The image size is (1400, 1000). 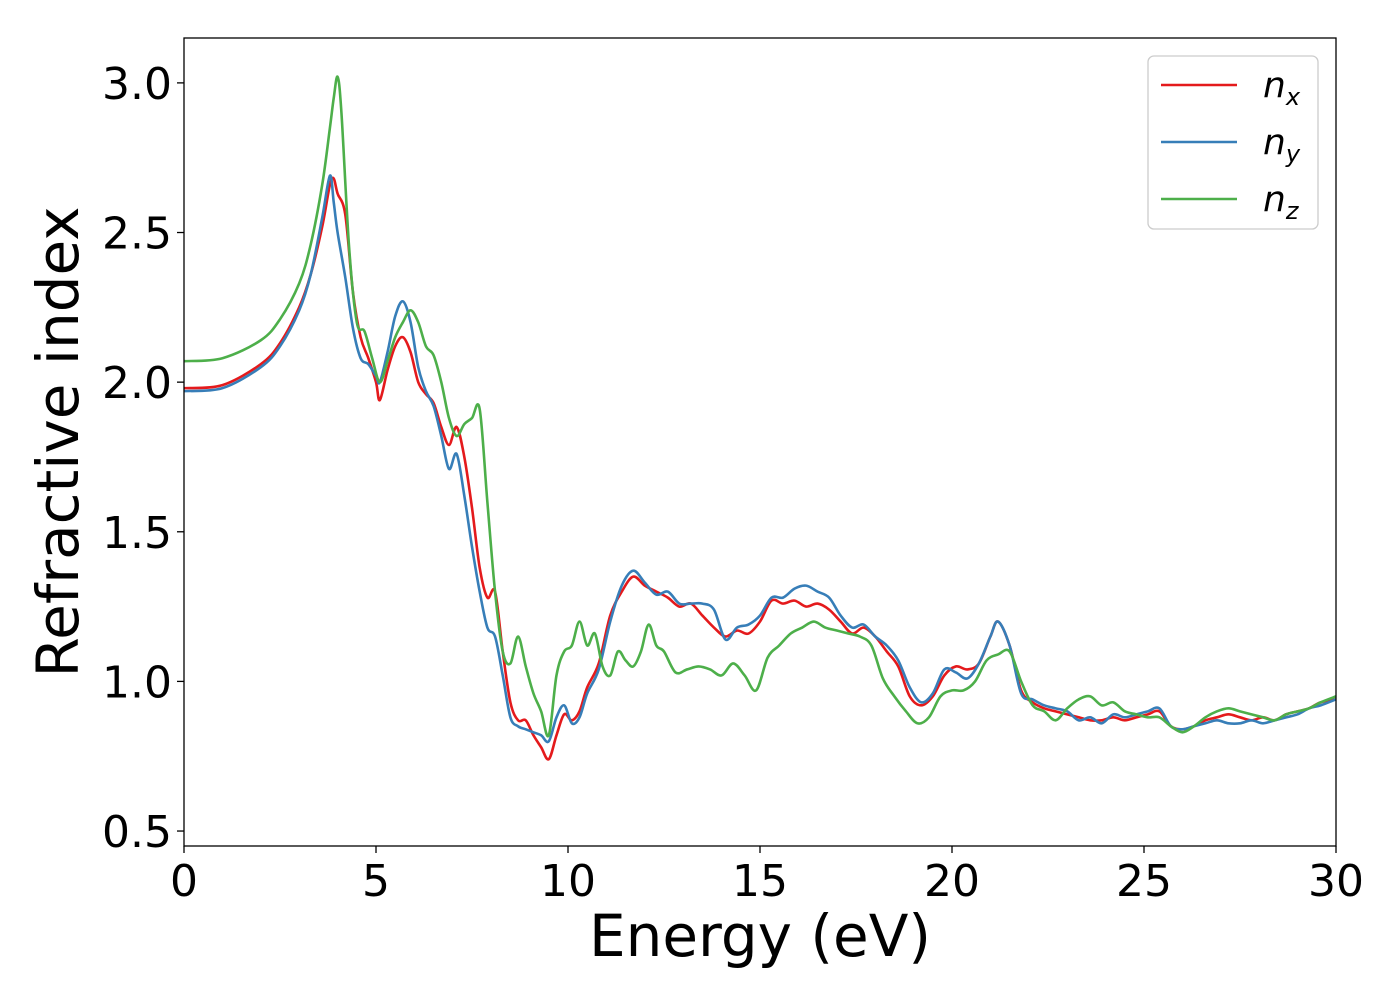 What do you see at coordinates (1336, 881) in the screenshot?
I see `x-tick-label: 30` at bounding box center [1336, 881].